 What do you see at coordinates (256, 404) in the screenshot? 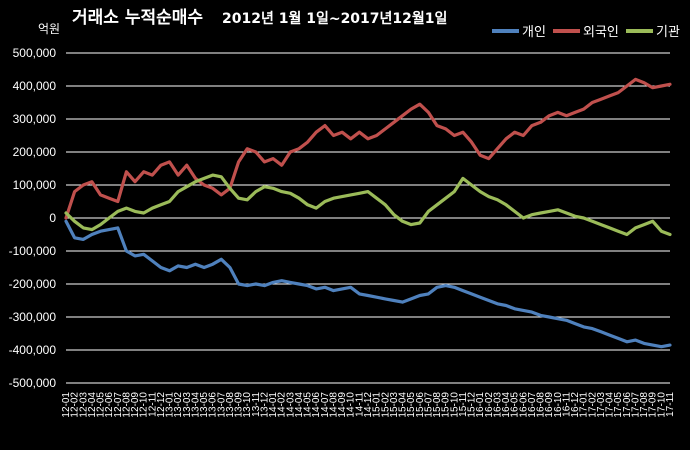
I see `x-tick-label: 13-11` at bounding box center [256, 404].